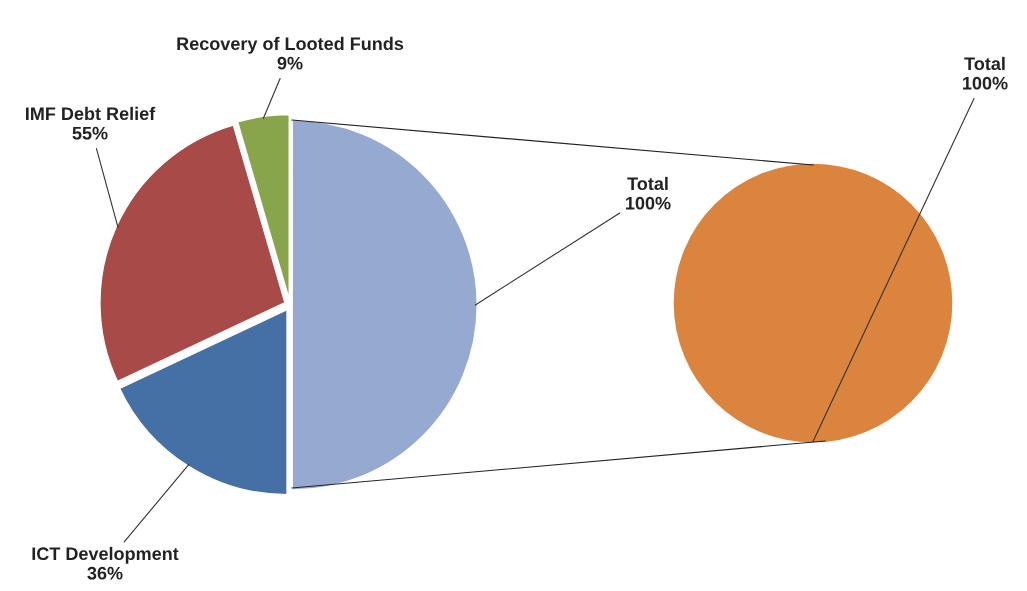 This screenshot has width=1027, height=591. I want to click on data-label: 55%, so click(90, 133).